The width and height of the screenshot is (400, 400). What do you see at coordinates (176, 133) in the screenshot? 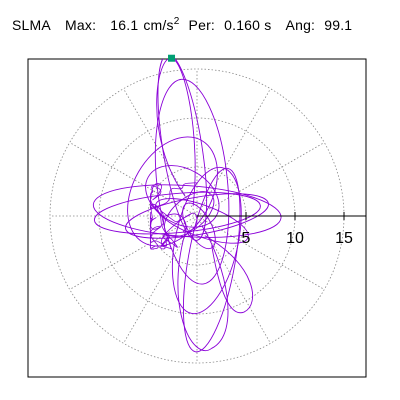
I see `trace-peak-loop` at bounding box center [176, 133].